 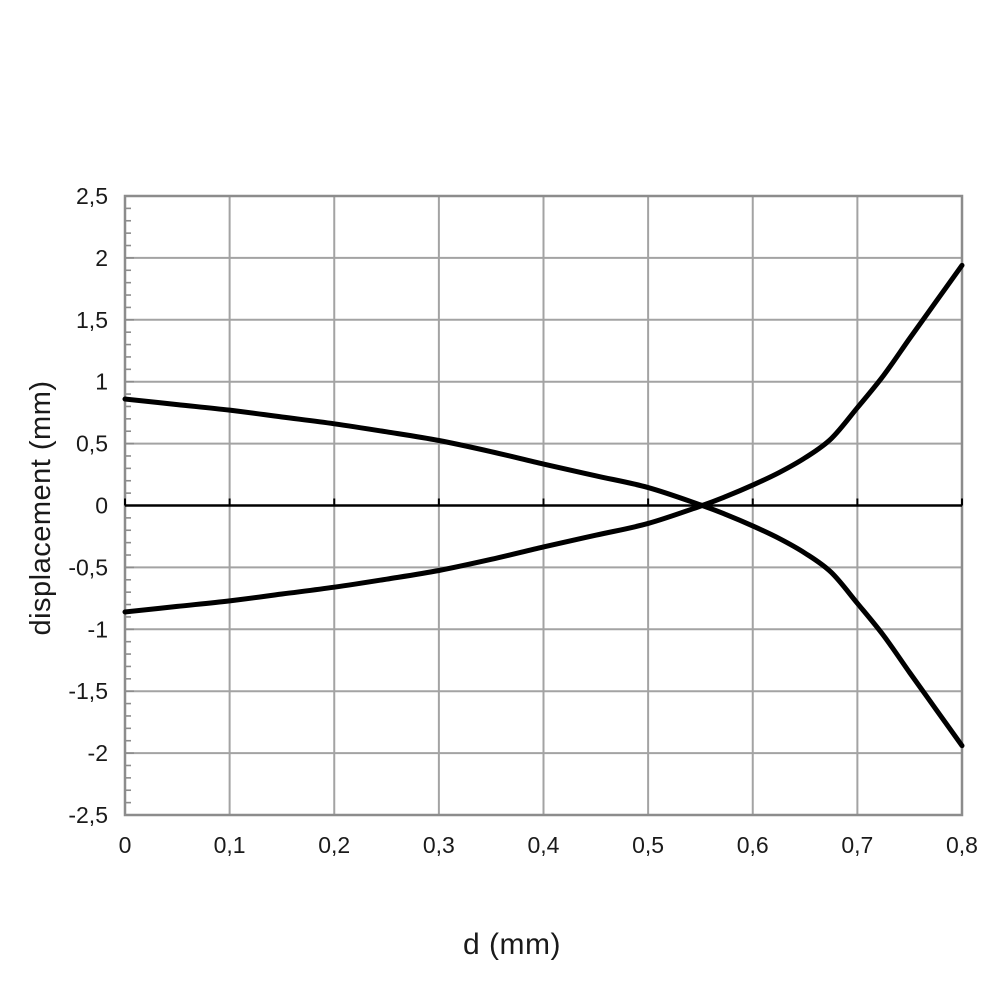 What do you see at coordinates (439, 845) in the screenshot?
I see `x-tick-label: 0,3` at bounding box center [439, 845].